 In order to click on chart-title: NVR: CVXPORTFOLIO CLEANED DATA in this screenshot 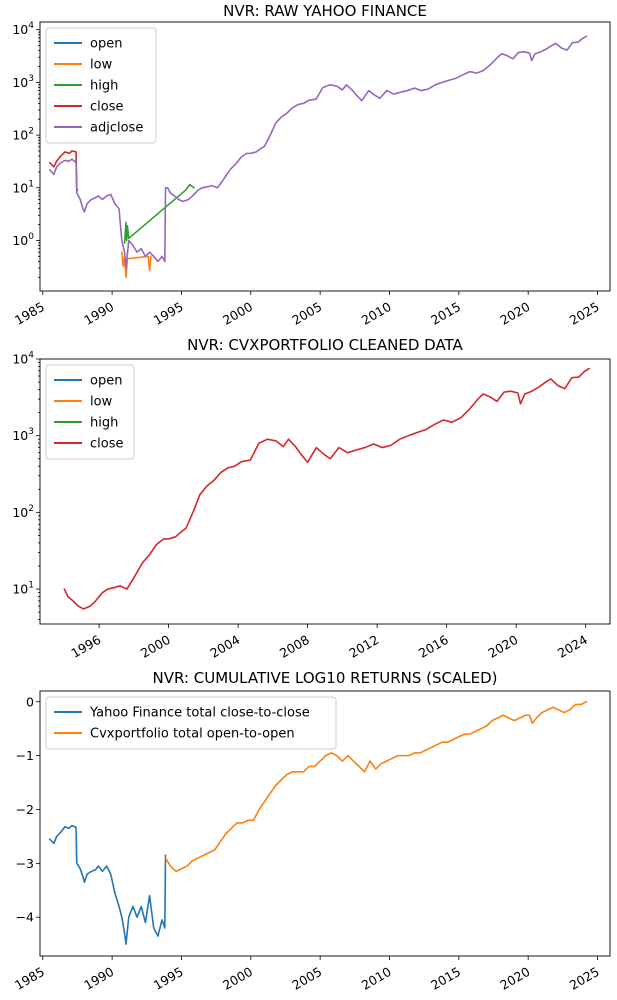, I will do `click(325, 345)`.